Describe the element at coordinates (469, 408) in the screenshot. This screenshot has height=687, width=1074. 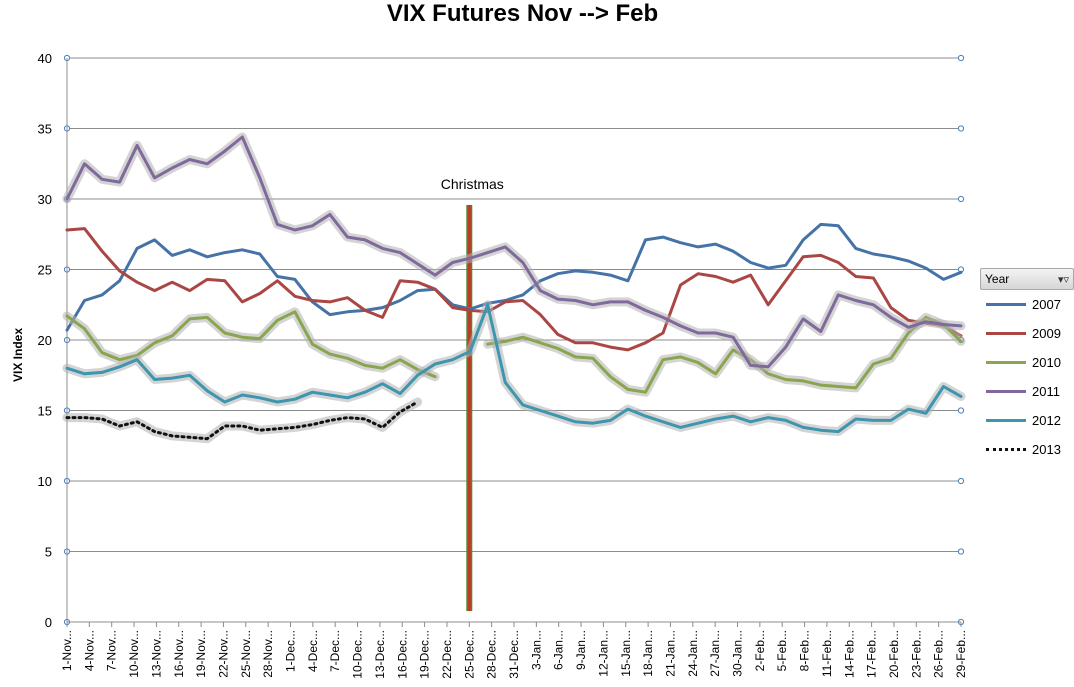
I see `christmas-line-inner` at that location.